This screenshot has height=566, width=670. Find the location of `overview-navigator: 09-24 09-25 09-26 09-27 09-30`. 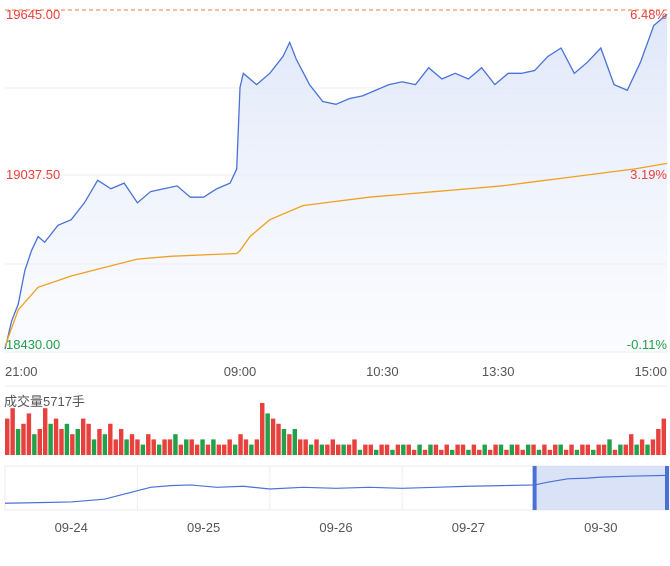

overview-navigator: 09-24 09-25 09-26 09-27 09-30 is located at coordinates (336, 500).